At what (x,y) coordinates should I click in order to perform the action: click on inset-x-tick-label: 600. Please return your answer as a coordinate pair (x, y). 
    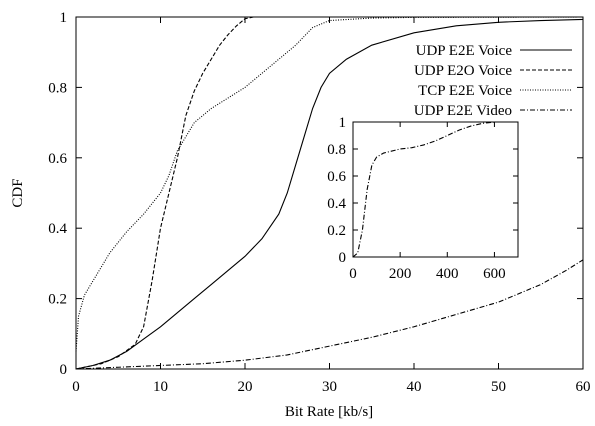
    Looking at the image, I should click on (494, 274).